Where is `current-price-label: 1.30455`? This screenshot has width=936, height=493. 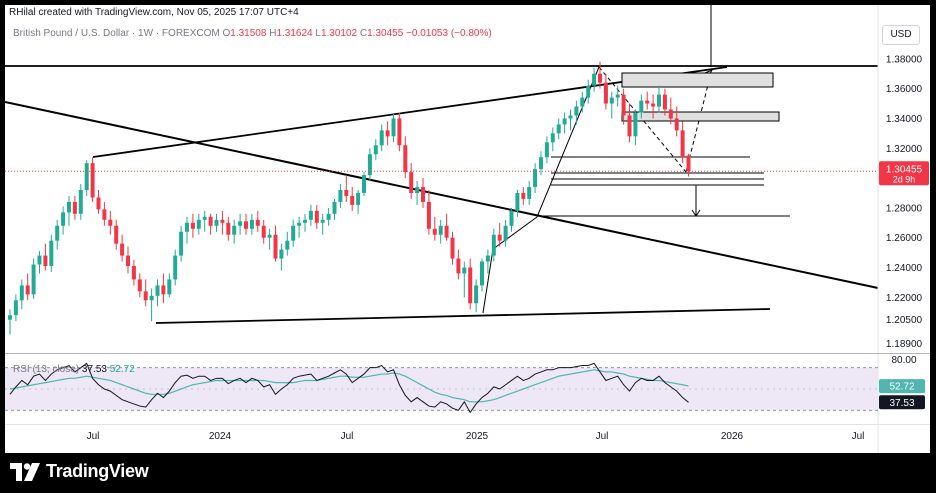
current-price-label: 1.30455 is located at coordinates (904, 169).